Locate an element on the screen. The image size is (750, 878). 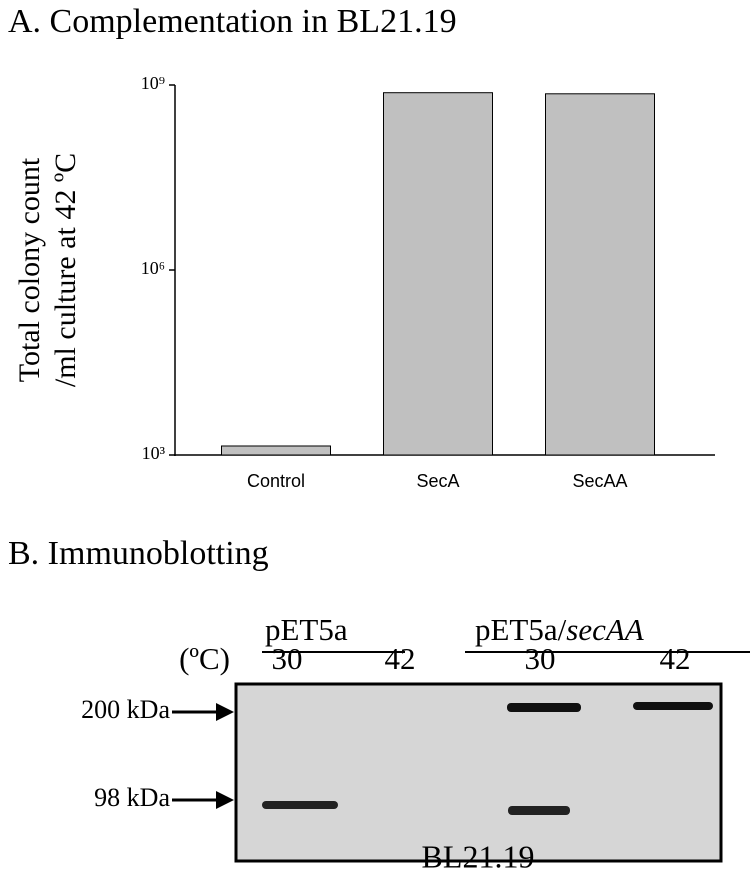
x-tick-label: SecA is located at coordinates (437, 481).